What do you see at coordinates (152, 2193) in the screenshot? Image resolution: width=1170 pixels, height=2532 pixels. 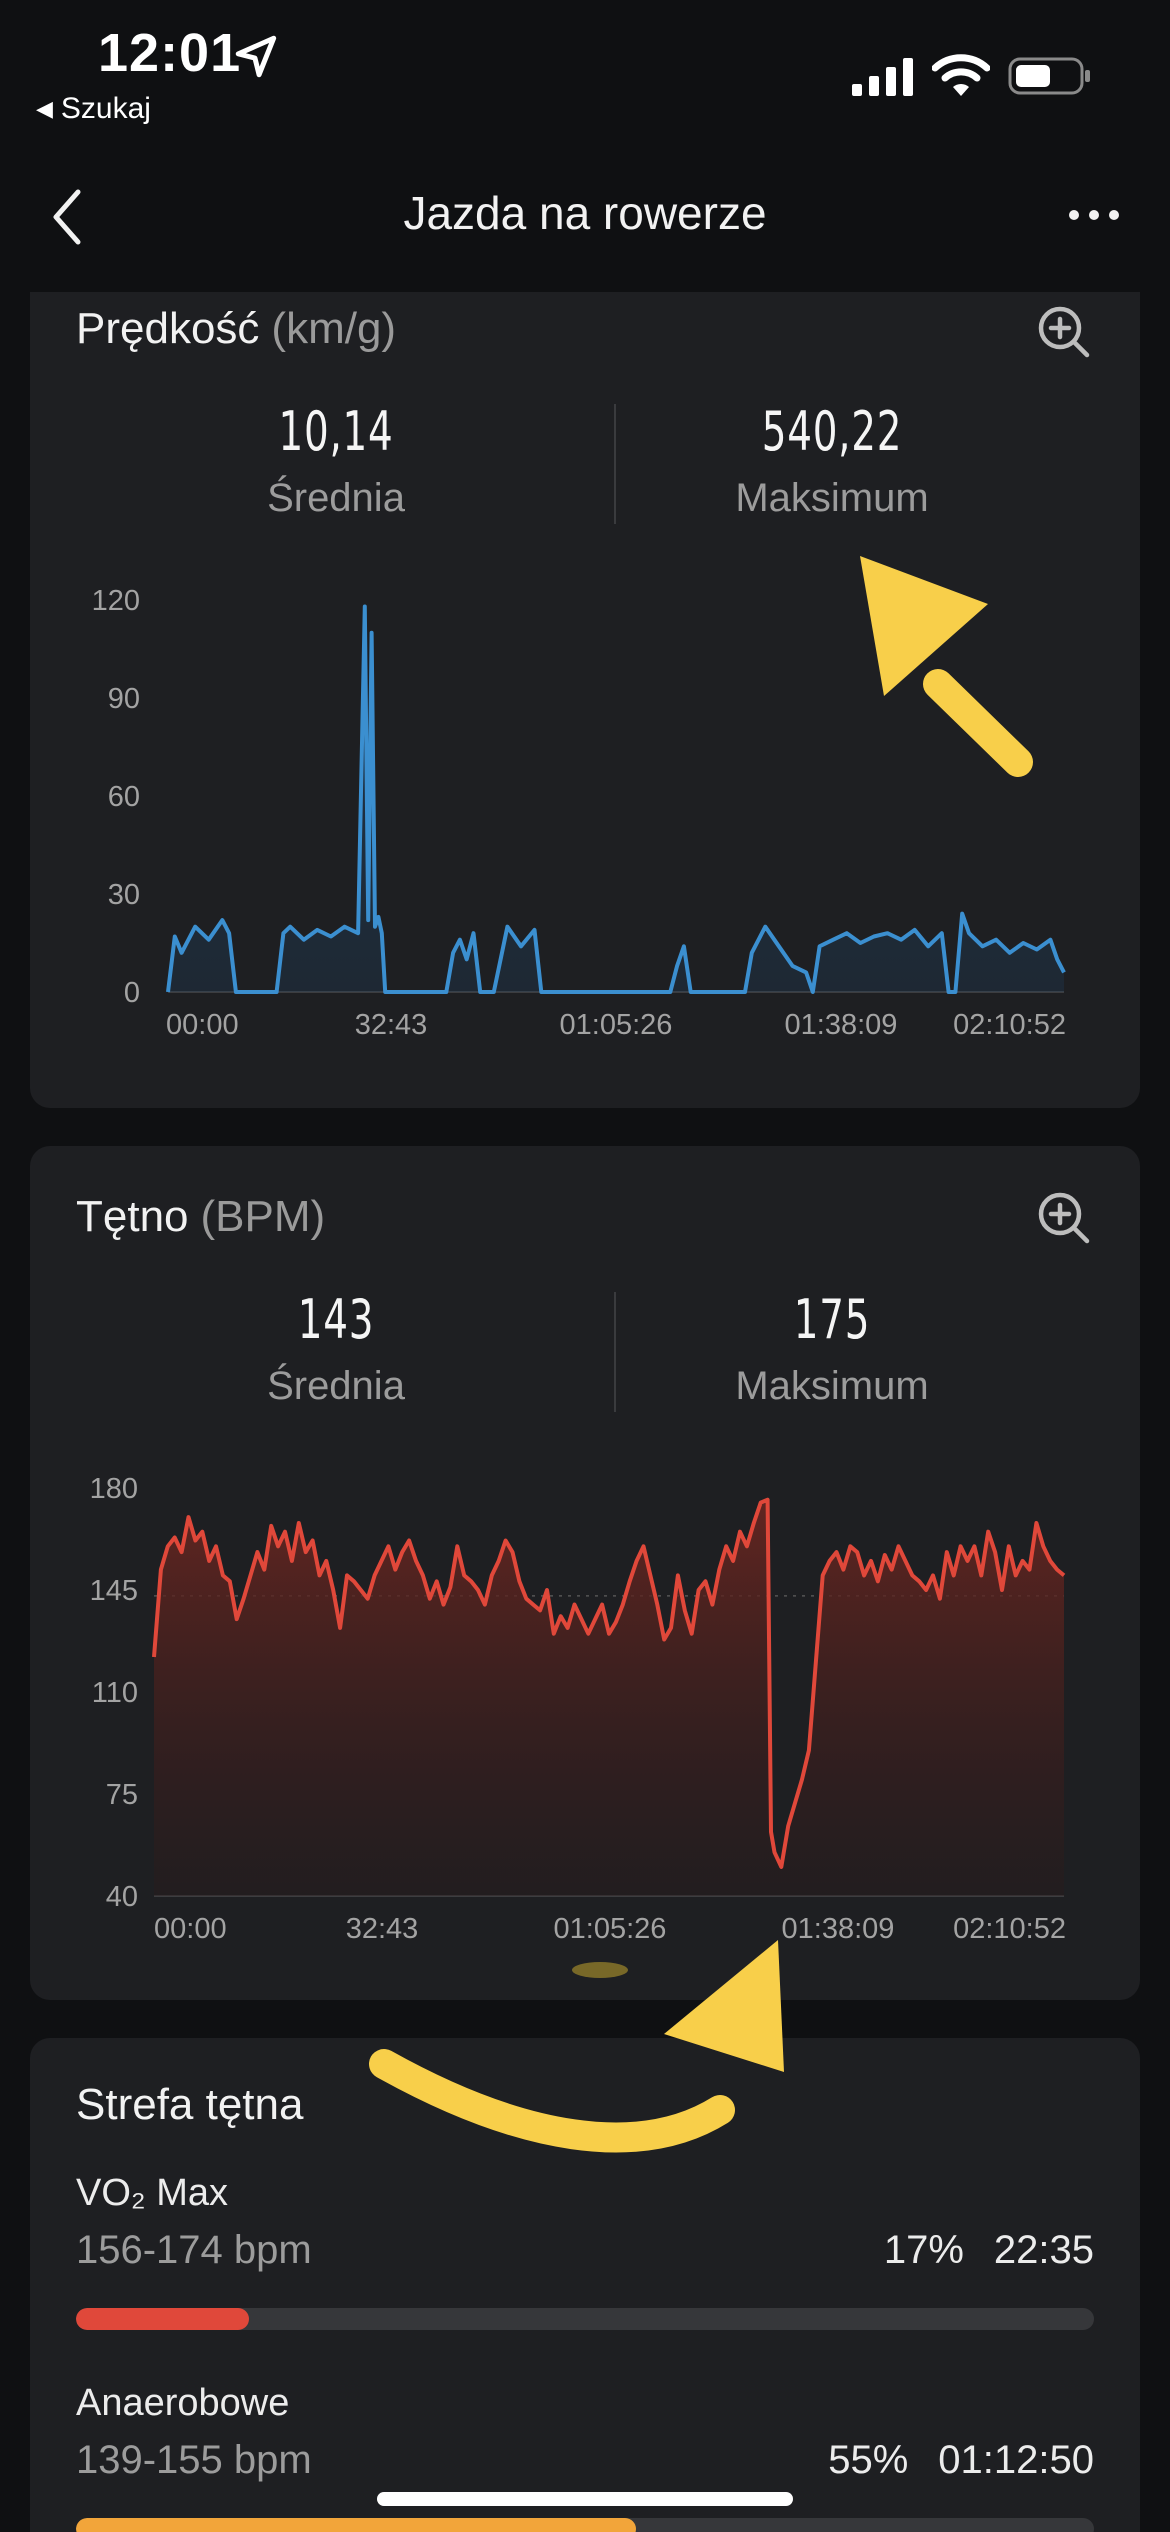 I see `zone-name: VO₂ Max` at bounding box center [152, 2193].